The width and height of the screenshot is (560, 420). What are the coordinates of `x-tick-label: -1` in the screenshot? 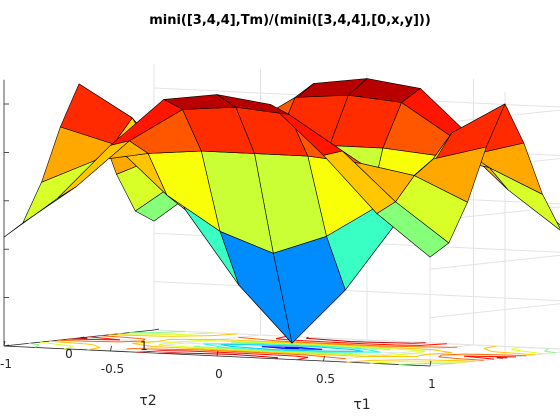 It's located at (6, 364).